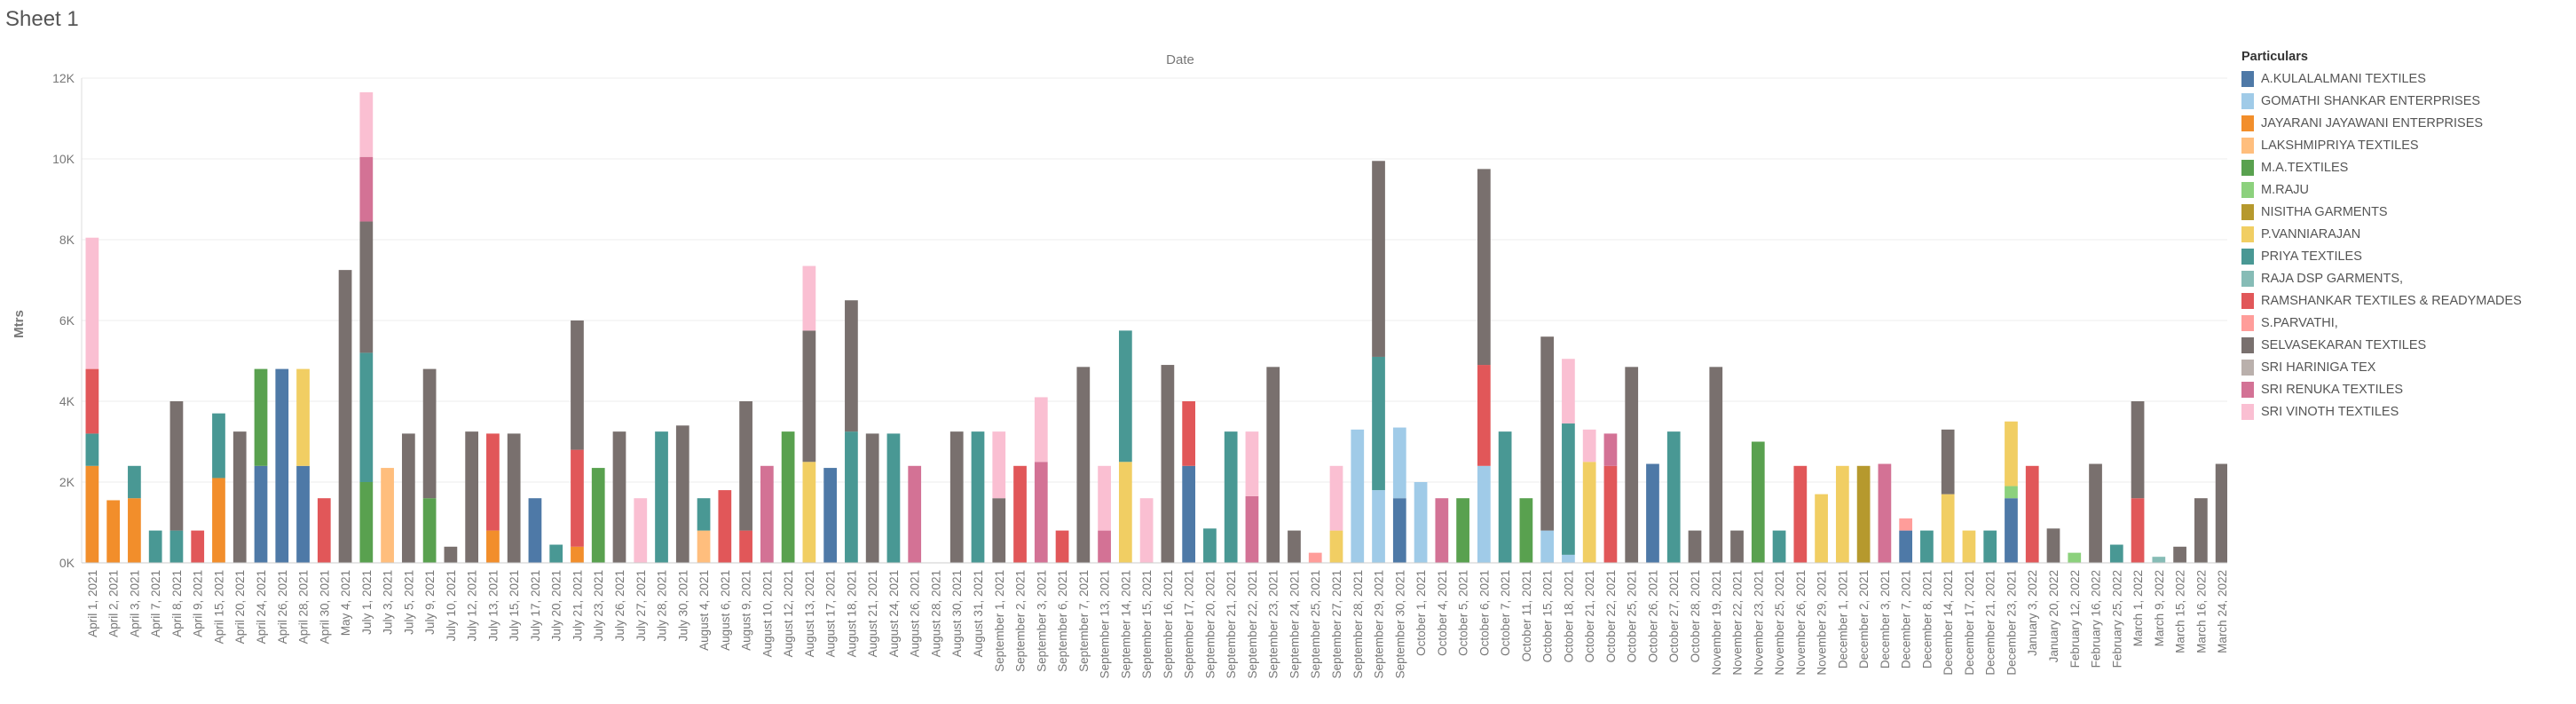  What do you see at coordinates (430, 602) in the screenshot?
I see `x-tick-label: July 9, 2021` at bounding box center [430, 602].